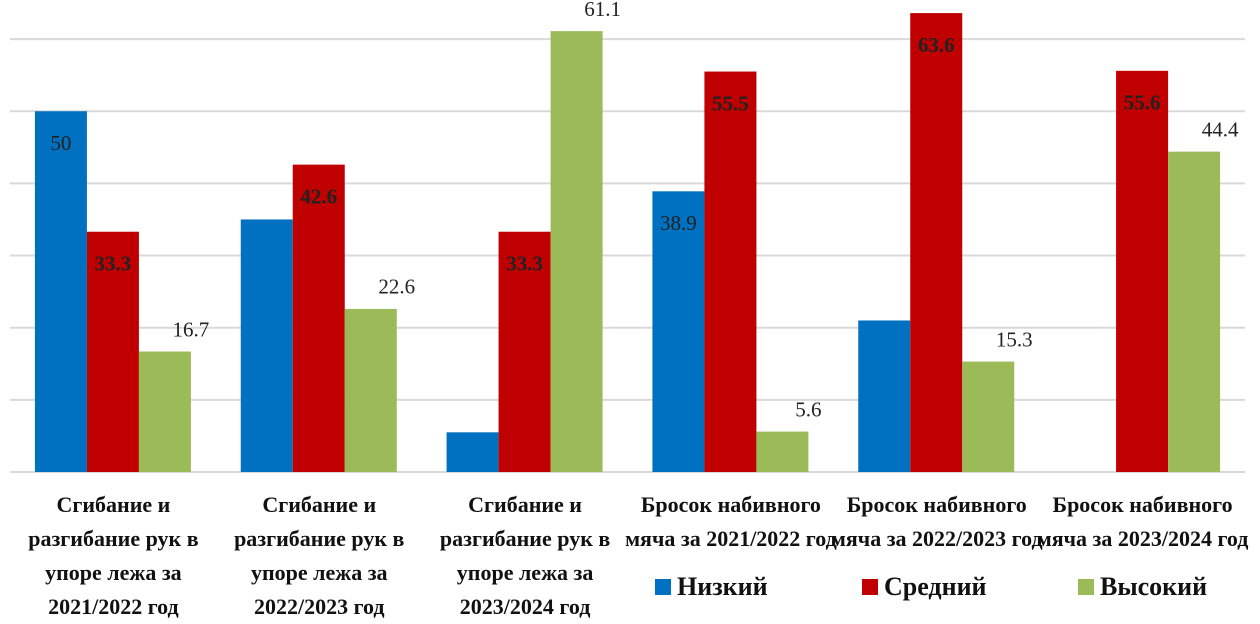 This screenshot has height=624, width=1260. What do you see at coordinates (731, 521) in the screenshot?
I see `x-tick-label: Бросок набивного мяча за 2021/2022 год` at bounding box center [731, 521].